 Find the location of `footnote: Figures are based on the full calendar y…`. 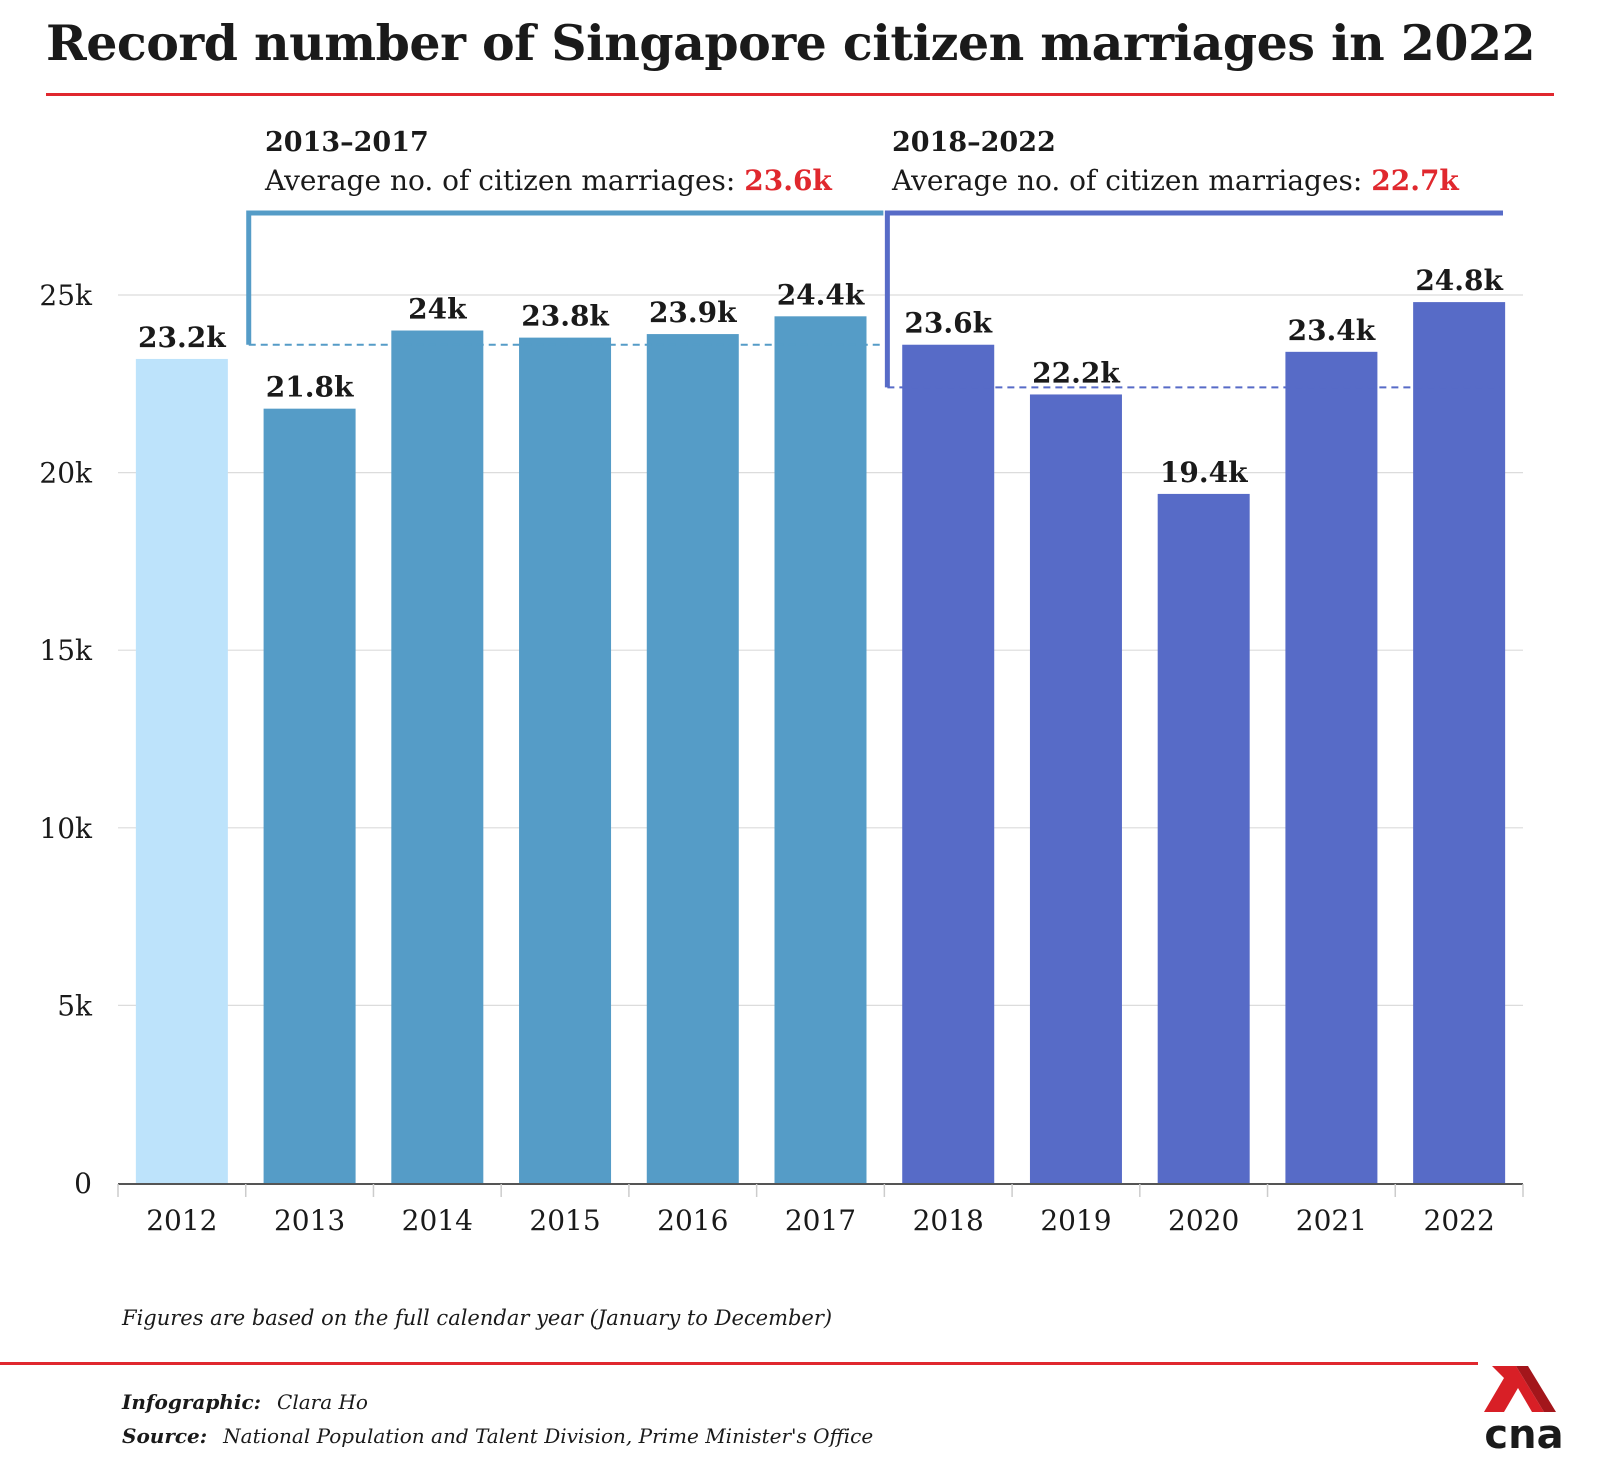

footnote: Figures are based on the full calendar y… is located at coordinates (477, 1318).